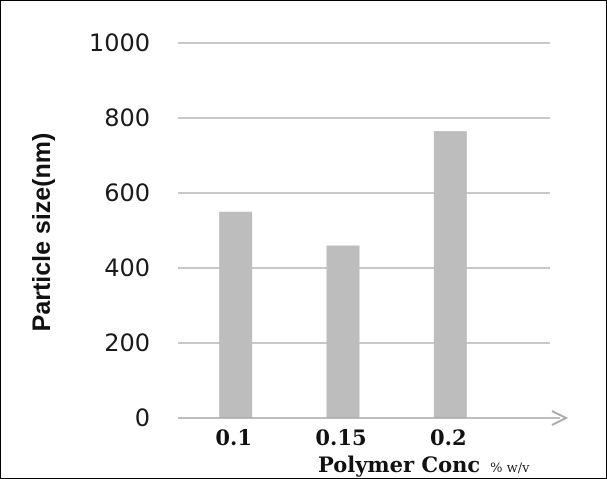 This screenshot has height=479, width=607. What do you see at coordinates (399, 464) in the screenshot?
I see `x-axis-label: Polymer Conc` at bounding box center [399, 464].